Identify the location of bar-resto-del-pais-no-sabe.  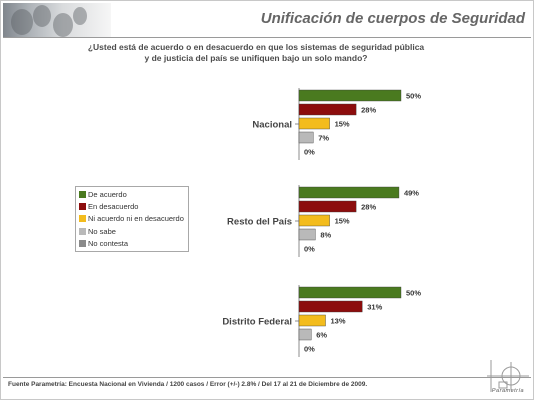
(307, 234).